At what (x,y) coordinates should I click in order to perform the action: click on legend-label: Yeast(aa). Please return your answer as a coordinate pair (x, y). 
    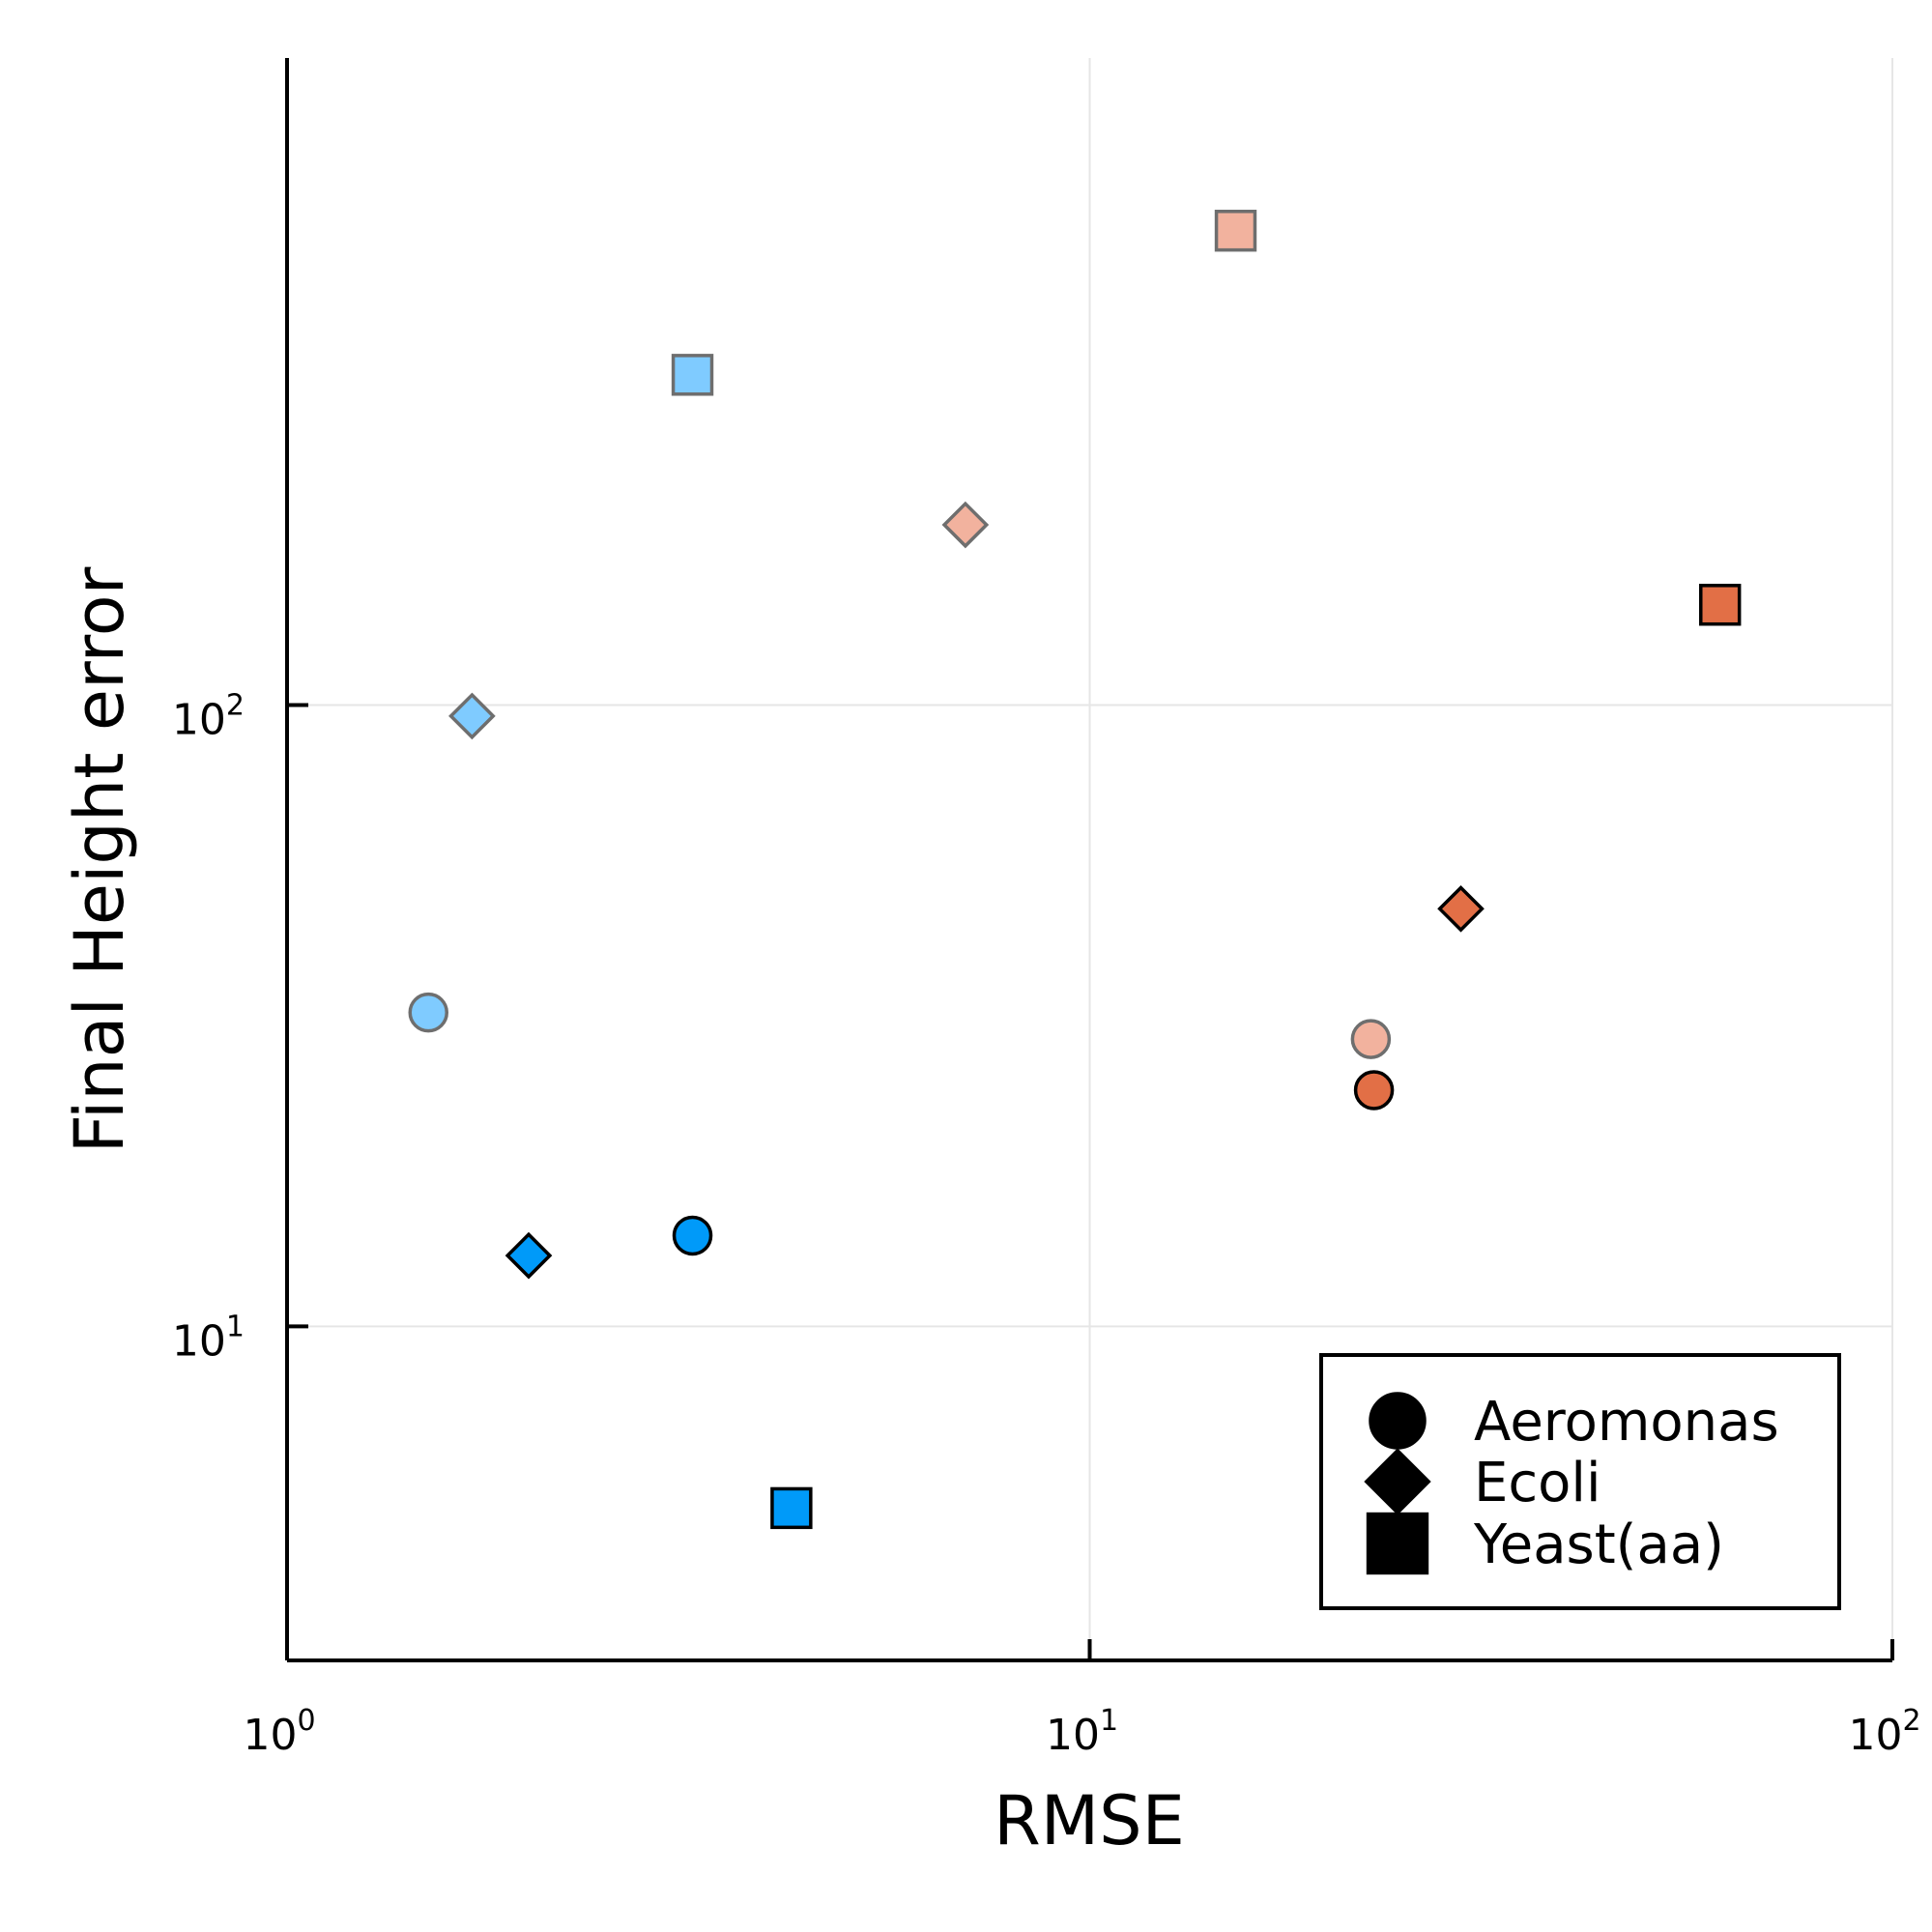
    Looking at the image, I should click on (1599, 1545).